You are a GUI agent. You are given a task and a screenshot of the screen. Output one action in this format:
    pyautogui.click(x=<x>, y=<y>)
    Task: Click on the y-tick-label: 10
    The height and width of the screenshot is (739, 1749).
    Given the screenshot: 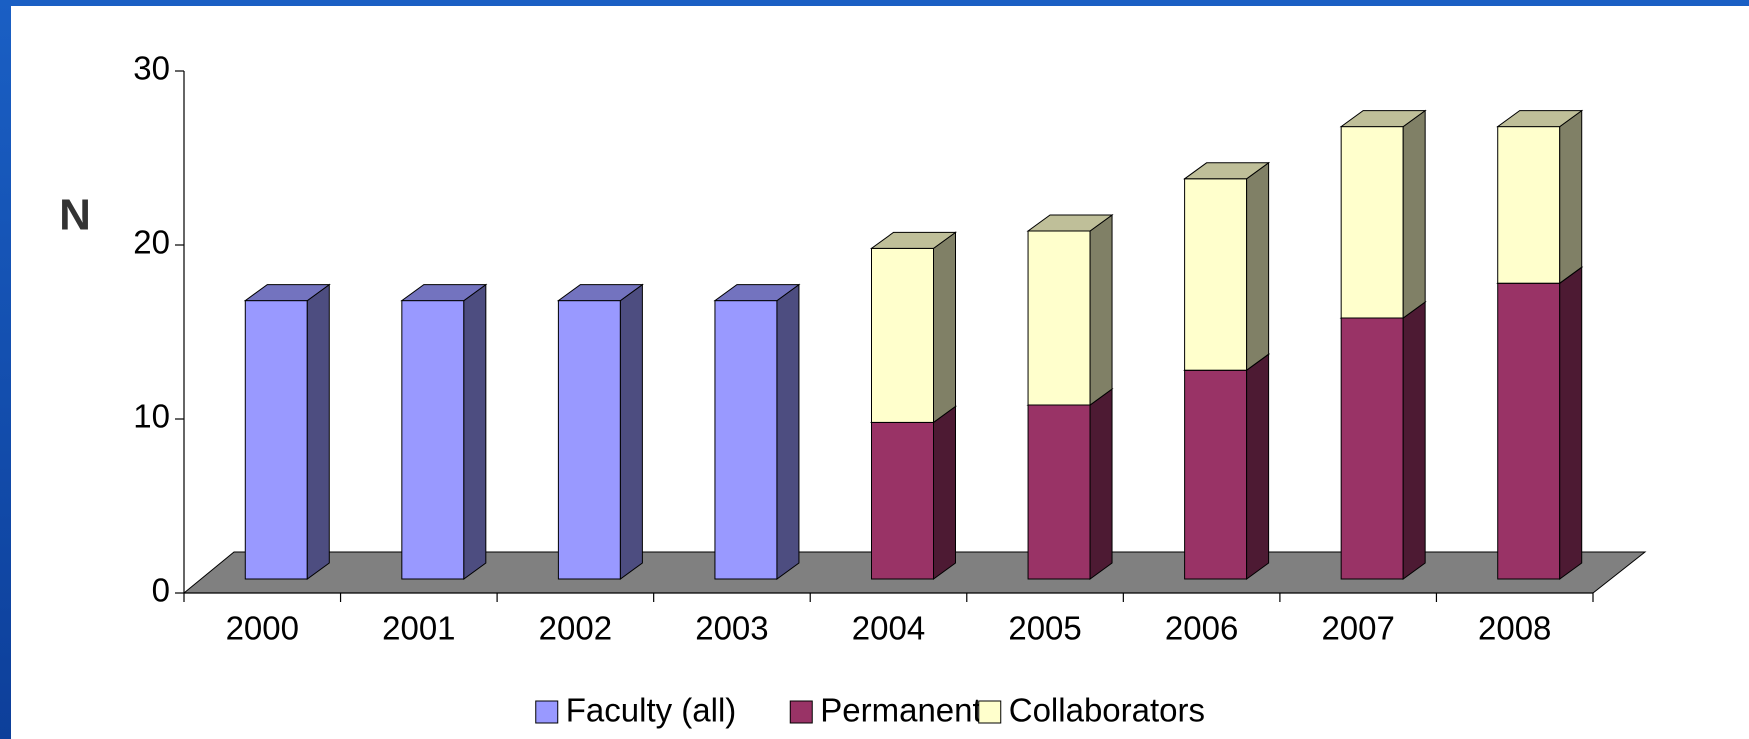 What is the action you would take?
    pyautogui.click(x=151, y=416)
    